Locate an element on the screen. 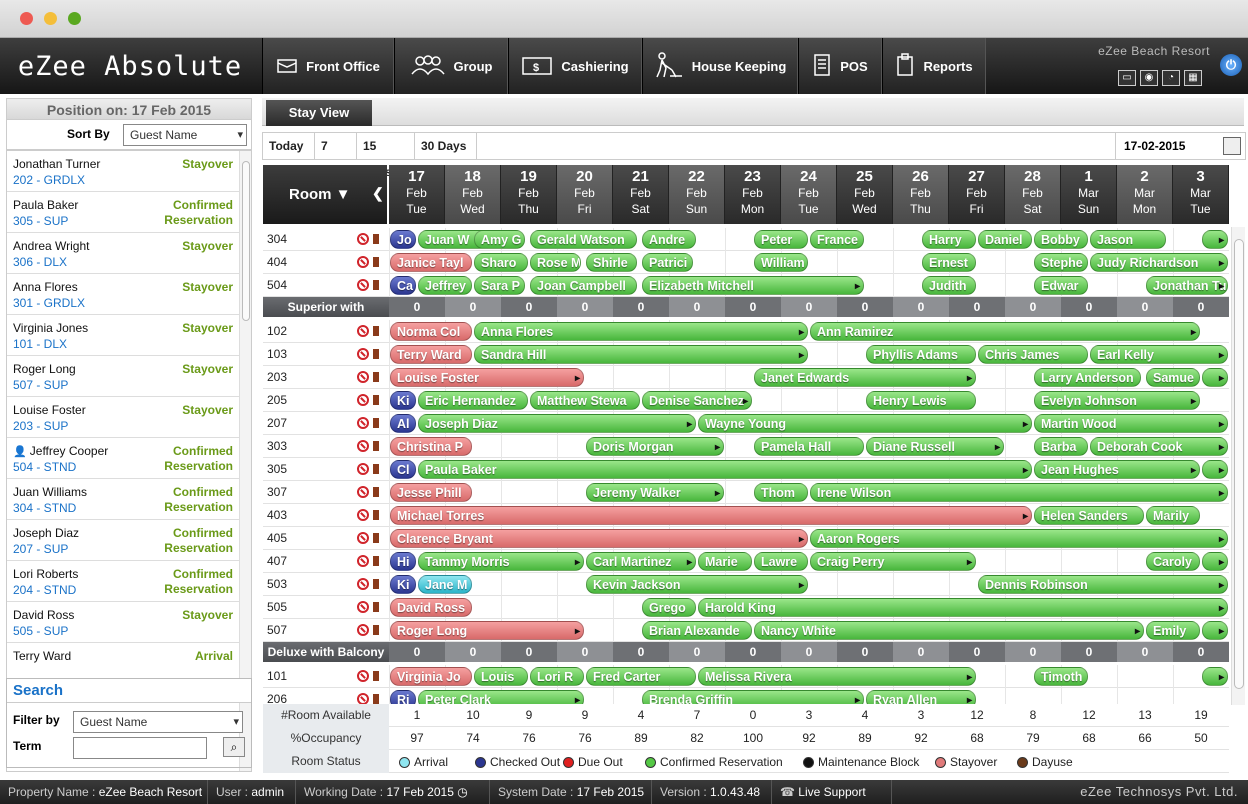 The image size is (1248, 804). booking-bar: Roger Long is located at coordinates (487, 630).